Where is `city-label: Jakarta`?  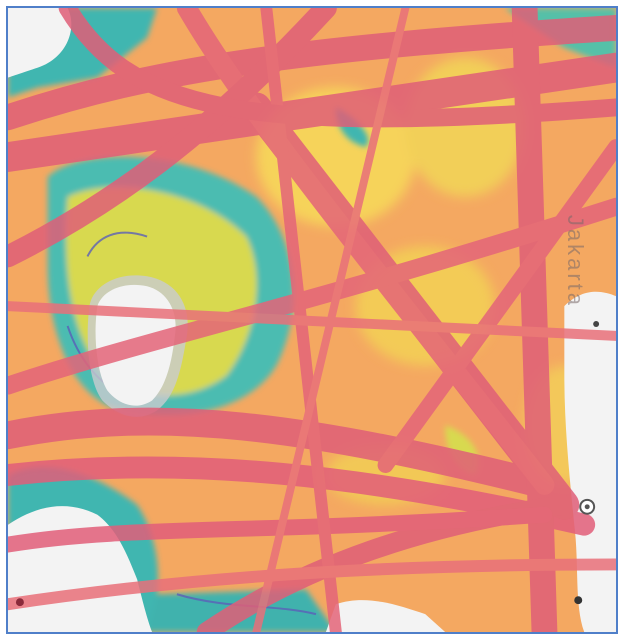
city-label: Jakarta is located at coordinates (575, 261).